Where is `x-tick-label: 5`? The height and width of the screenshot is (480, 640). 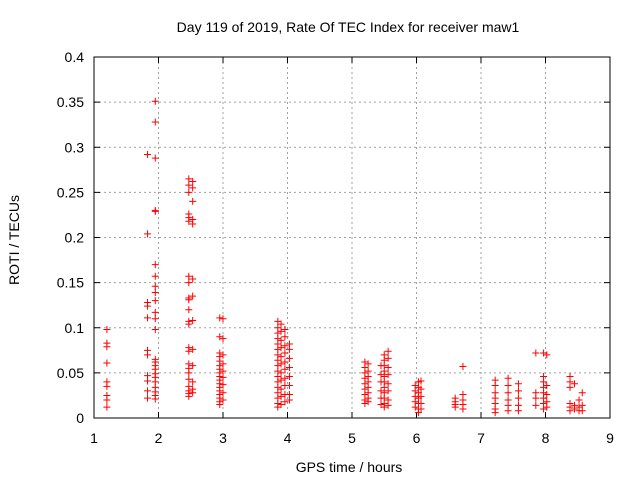 x-tick-label: 5 is located at coordinates (352, 438).